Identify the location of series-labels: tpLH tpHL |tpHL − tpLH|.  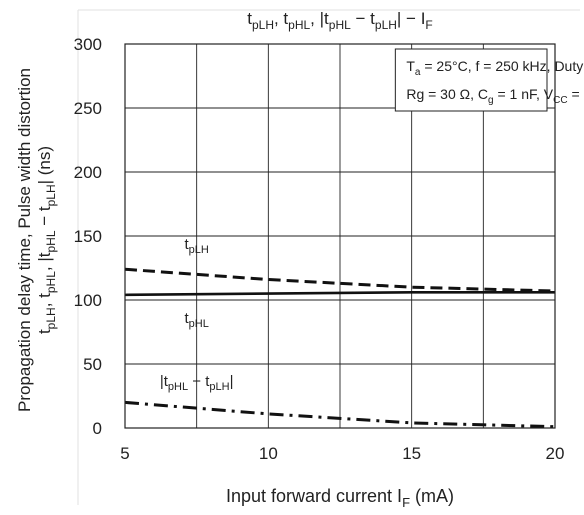
(197, 314).